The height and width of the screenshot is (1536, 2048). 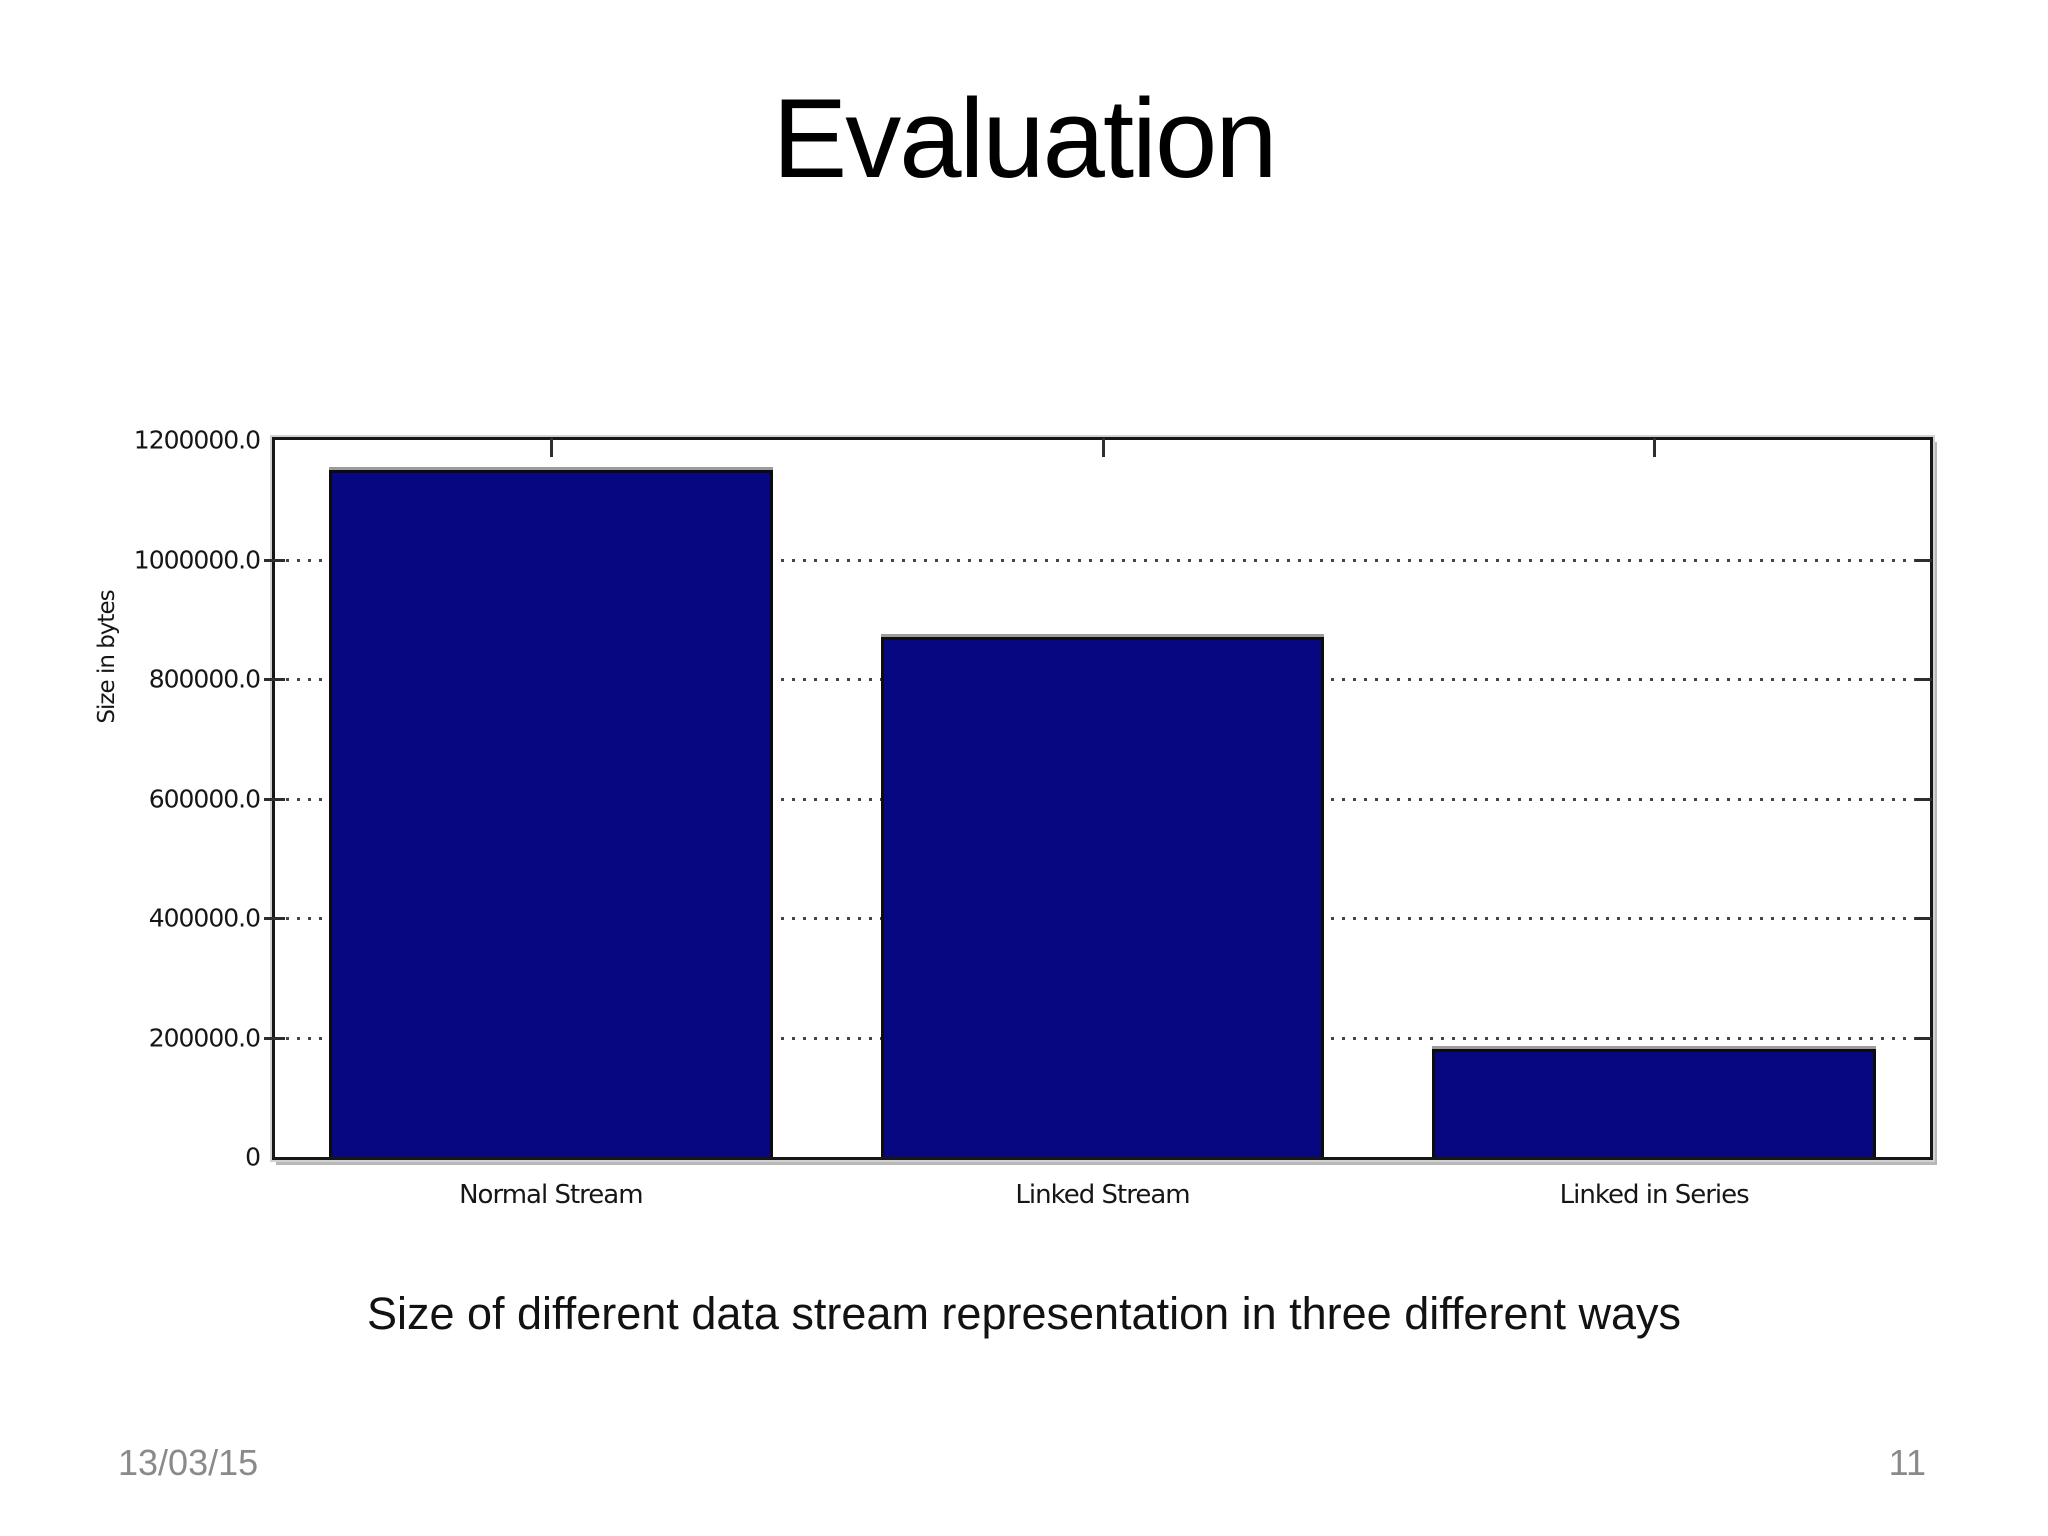 What do you see at coordinates (1907, 1462) in the screenshot?
I see `page-number: 11` at bounding box center [1907, 1462].